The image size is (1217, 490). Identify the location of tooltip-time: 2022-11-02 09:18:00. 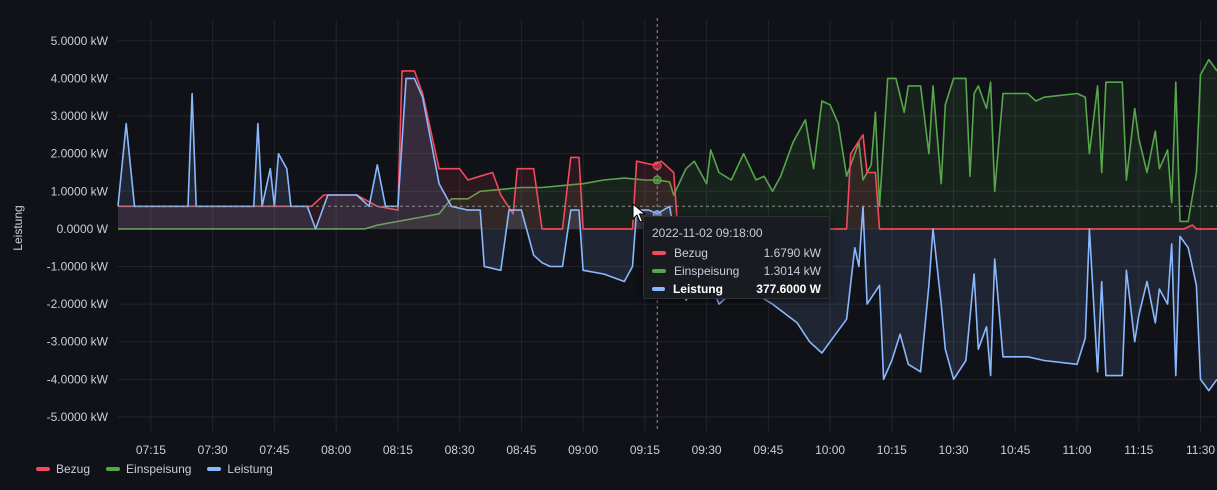
(707, 233).